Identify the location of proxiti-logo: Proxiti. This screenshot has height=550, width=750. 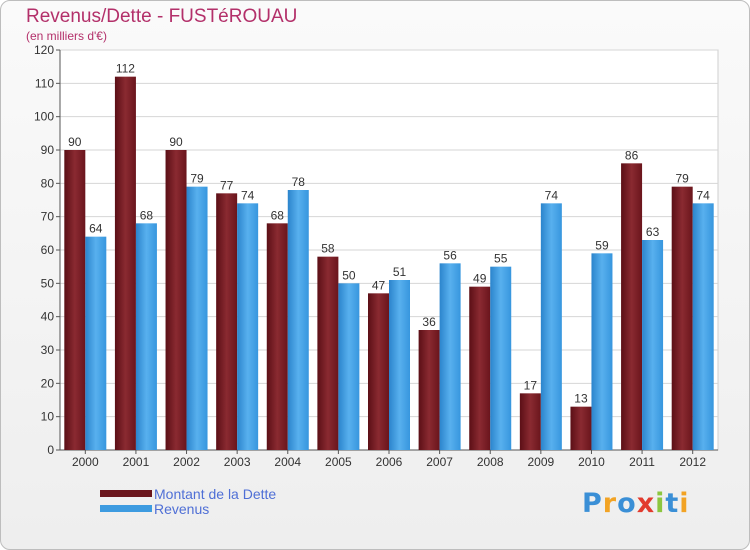
(636, 503).